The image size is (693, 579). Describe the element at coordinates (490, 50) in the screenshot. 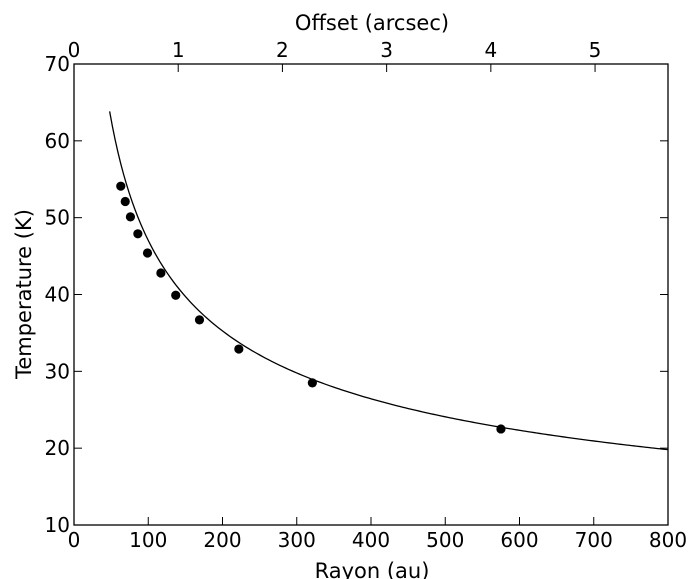

I see `x2-tick-label: 4` at that location.